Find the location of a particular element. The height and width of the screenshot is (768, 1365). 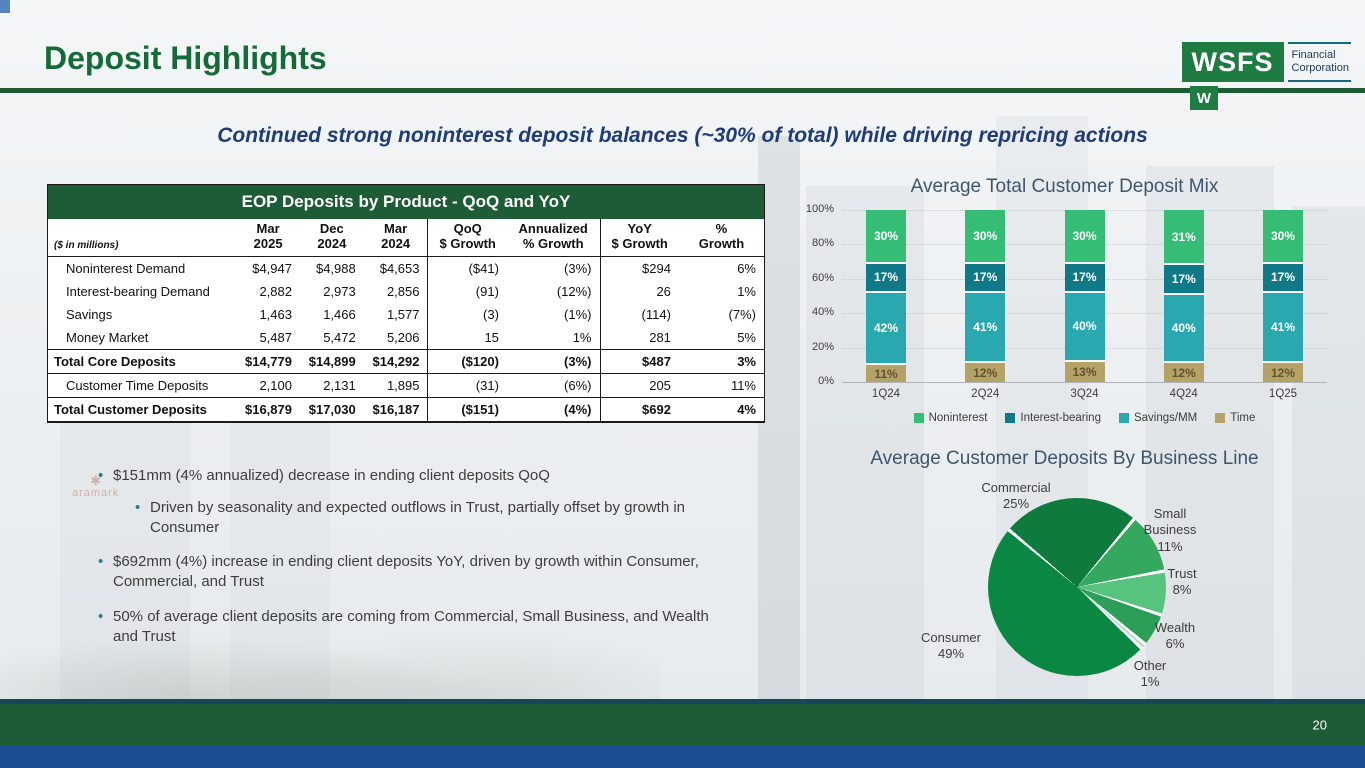

stacked-bar-2q24: 30% 17% 41% 12% is located at coordinates (985, 296).